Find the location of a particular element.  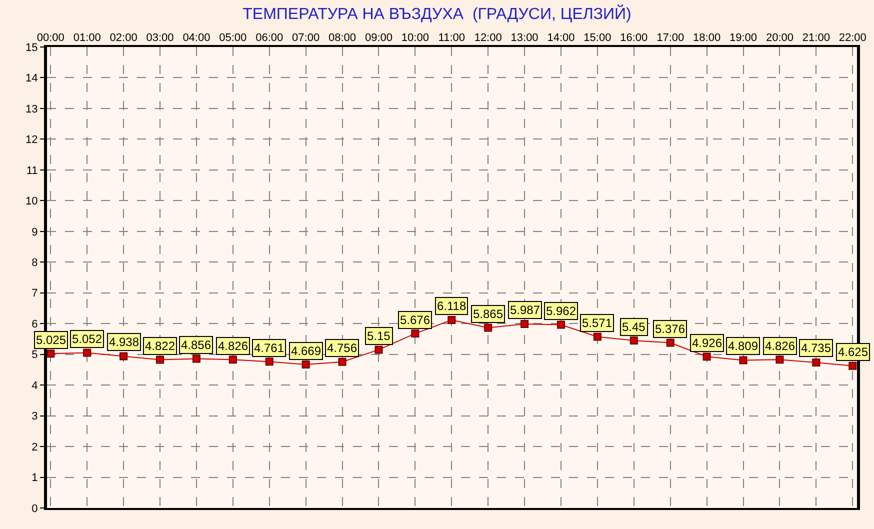

y-tick-label: 12 is located at coordinates (32, 140).